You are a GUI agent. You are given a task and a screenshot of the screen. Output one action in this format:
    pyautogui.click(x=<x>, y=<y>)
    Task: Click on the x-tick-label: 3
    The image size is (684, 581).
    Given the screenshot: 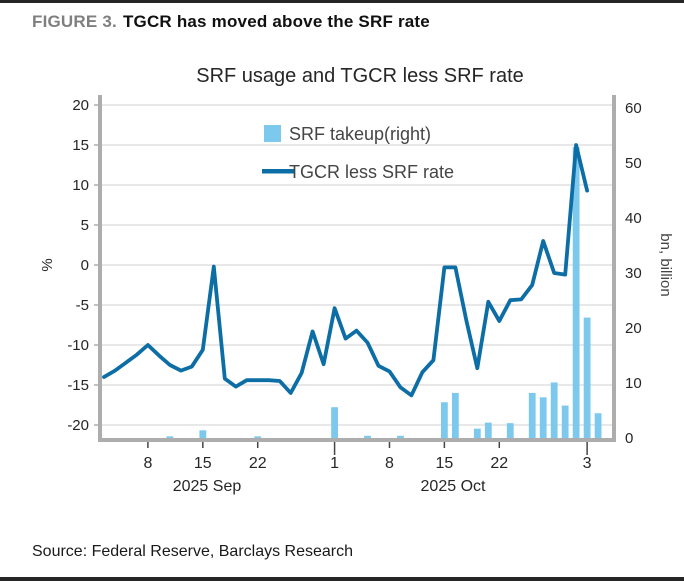 What is the action you would take?
    pyautogui.click(x=587, y=463)
    